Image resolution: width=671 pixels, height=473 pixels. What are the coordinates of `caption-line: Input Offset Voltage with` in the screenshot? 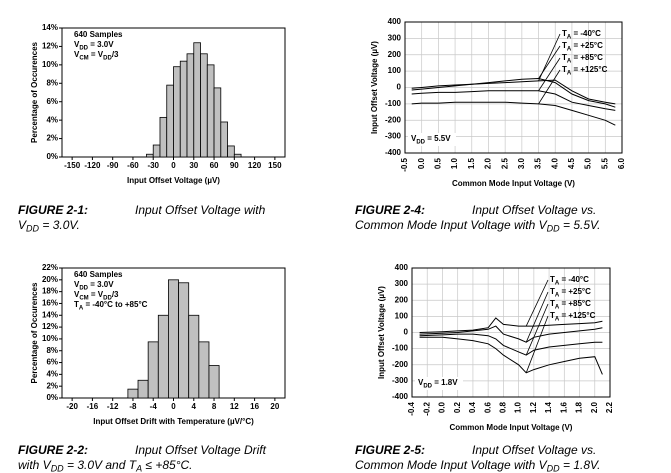 It's located at (200, 210).